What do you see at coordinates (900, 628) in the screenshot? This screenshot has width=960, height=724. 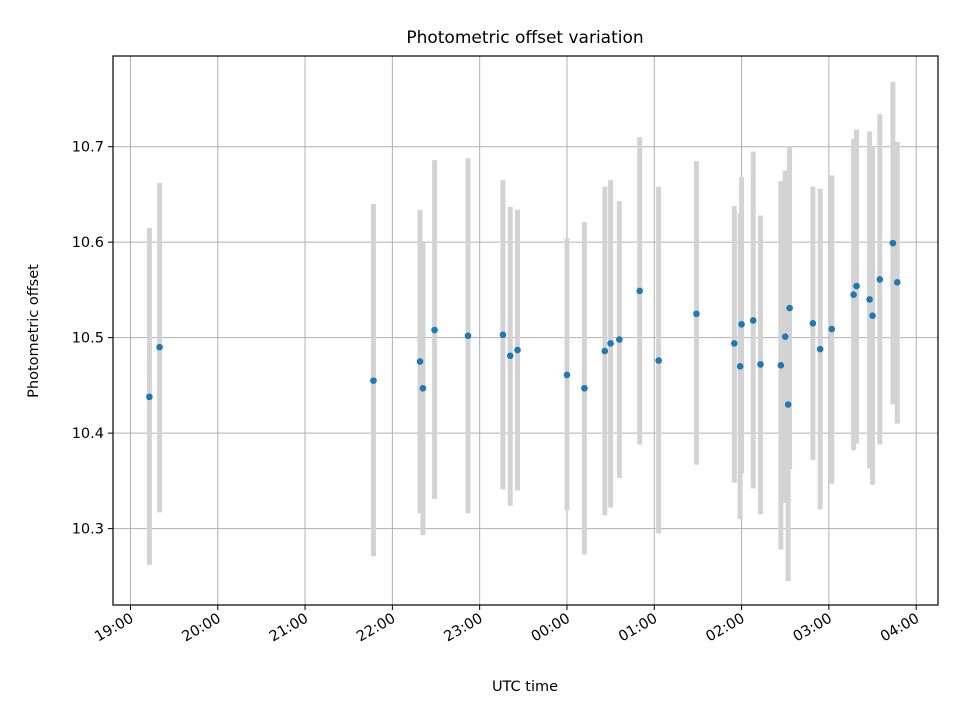 I see `x-tick-label: 04:00` at bounding box center [900, 628].